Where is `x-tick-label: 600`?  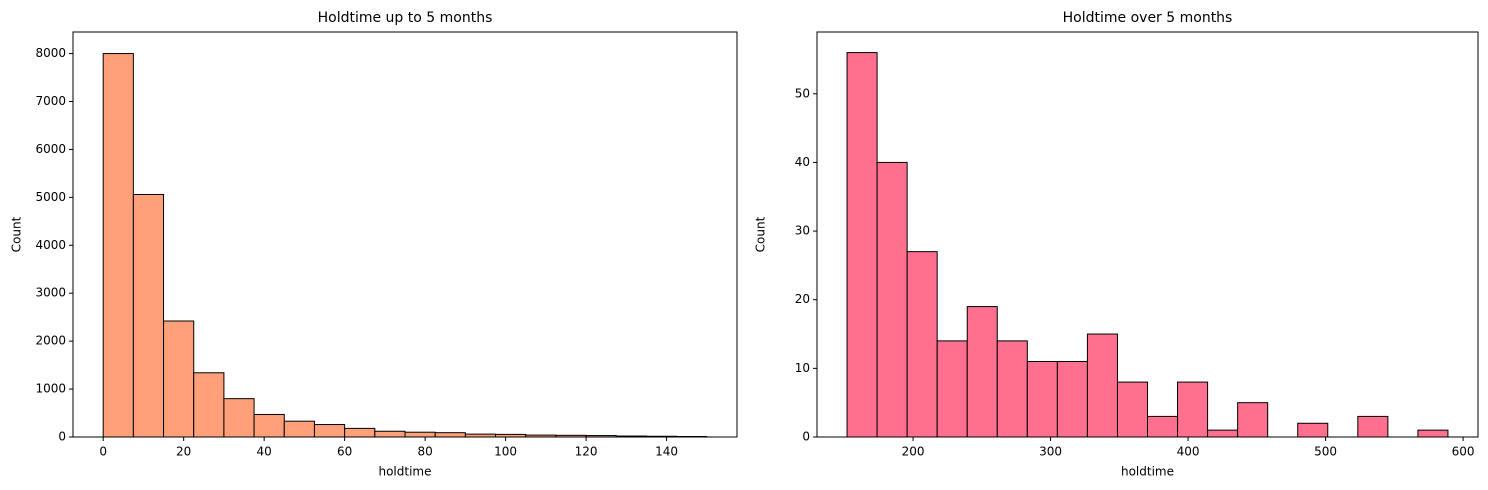
x-tick-label: 600 is located at coordinates (1463, 452).